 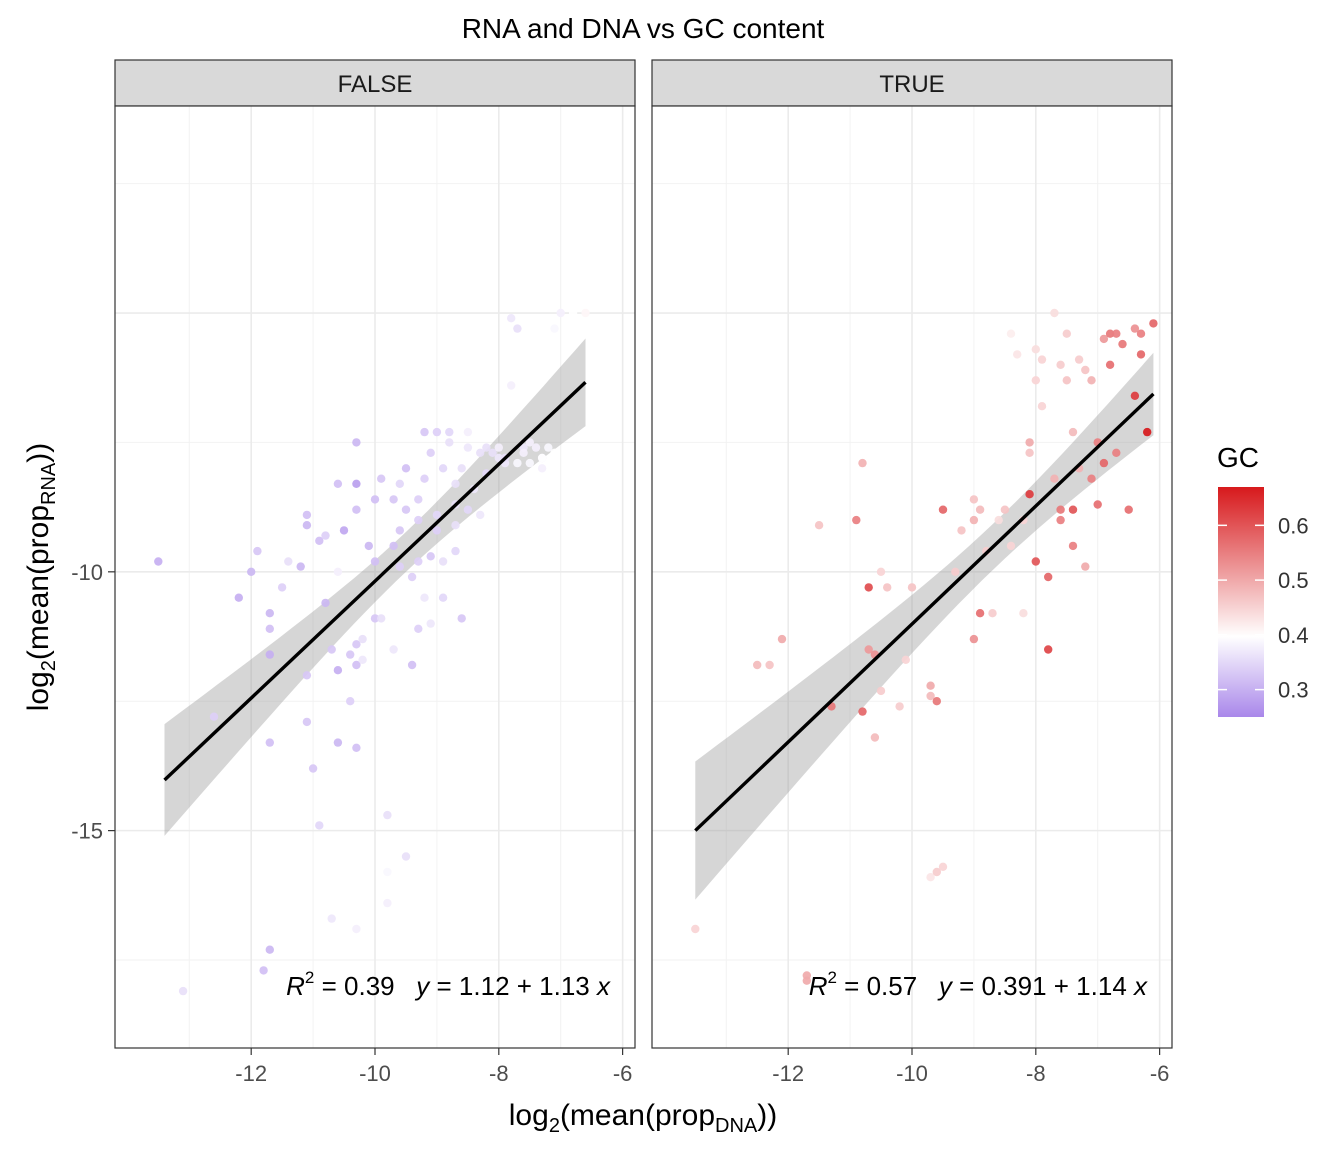 I want to click on ci-band, so click(x=375, y=587).